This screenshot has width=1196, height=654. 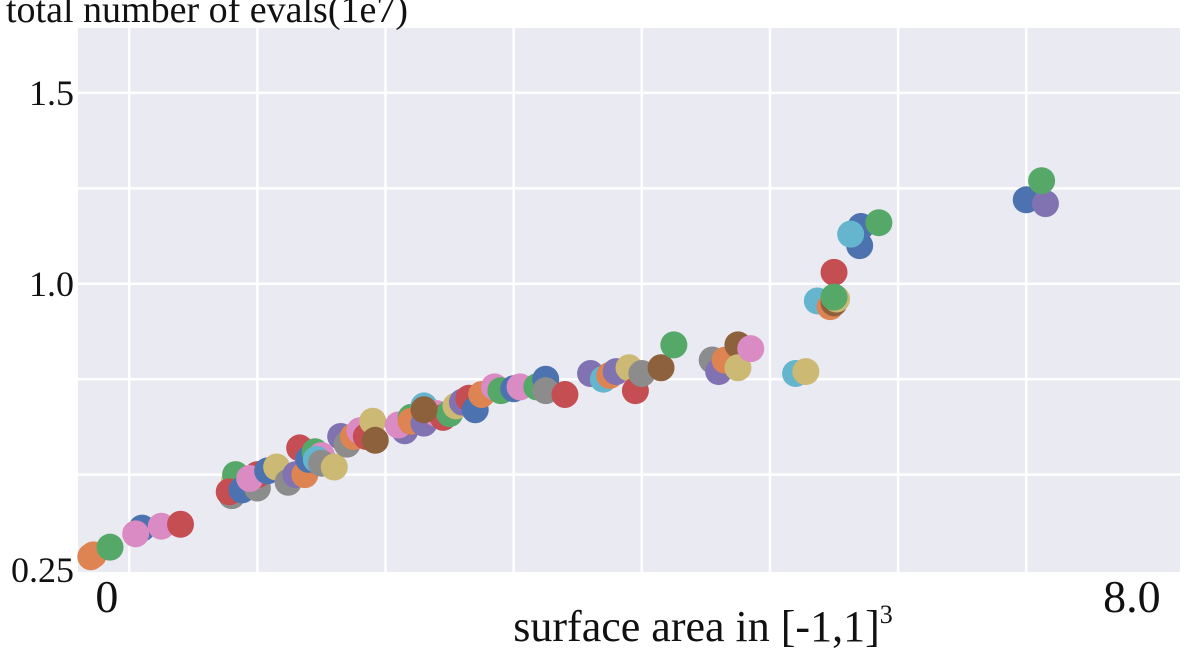 What do you see at coordinates (207, 15) in the screenshot?
I see `chart-title: total number of evals(1e7)` at bounding box center [207, 15].